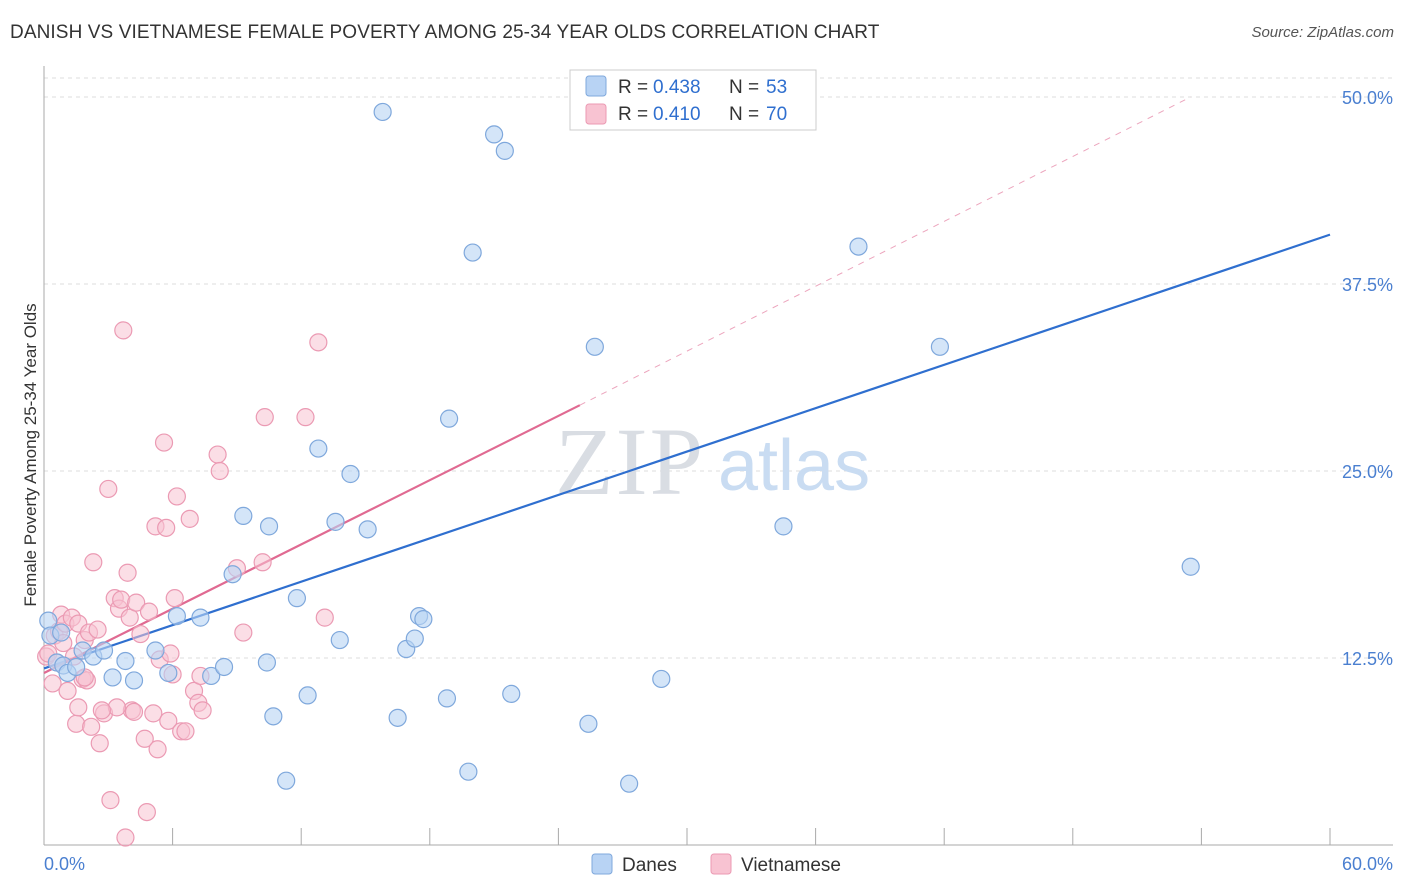  Describe the element at coordinates (64, 864) in the screenshot. I see `x-tick-label-min: 0.0%` at that location.